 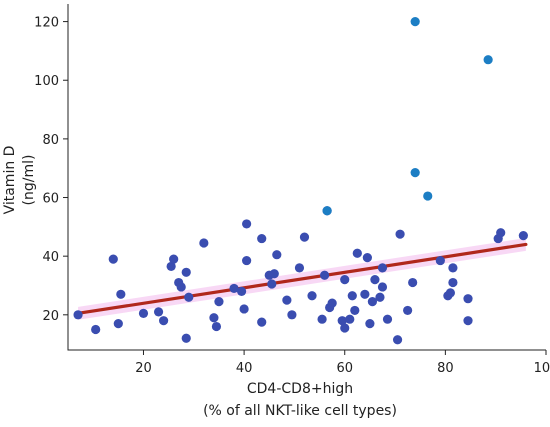 I want to click on x-axis-title-line-1: CD4-CD8+high, so click(x=300, y=389).